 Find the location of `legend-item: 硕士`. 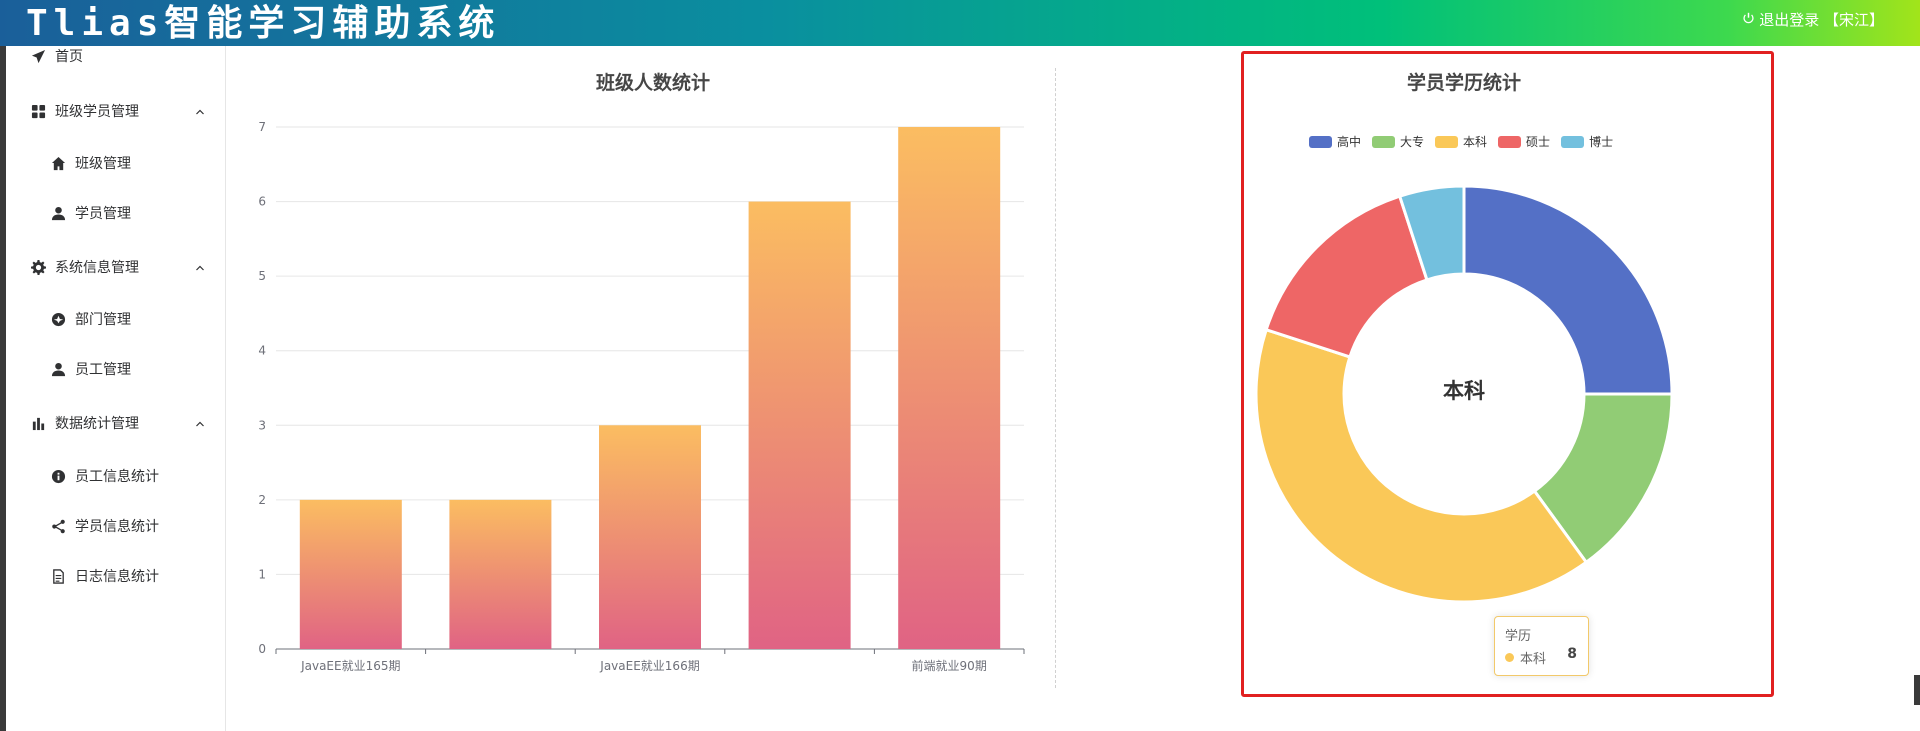

legend-item: 硕士 is located at coordinates (1524, 141).